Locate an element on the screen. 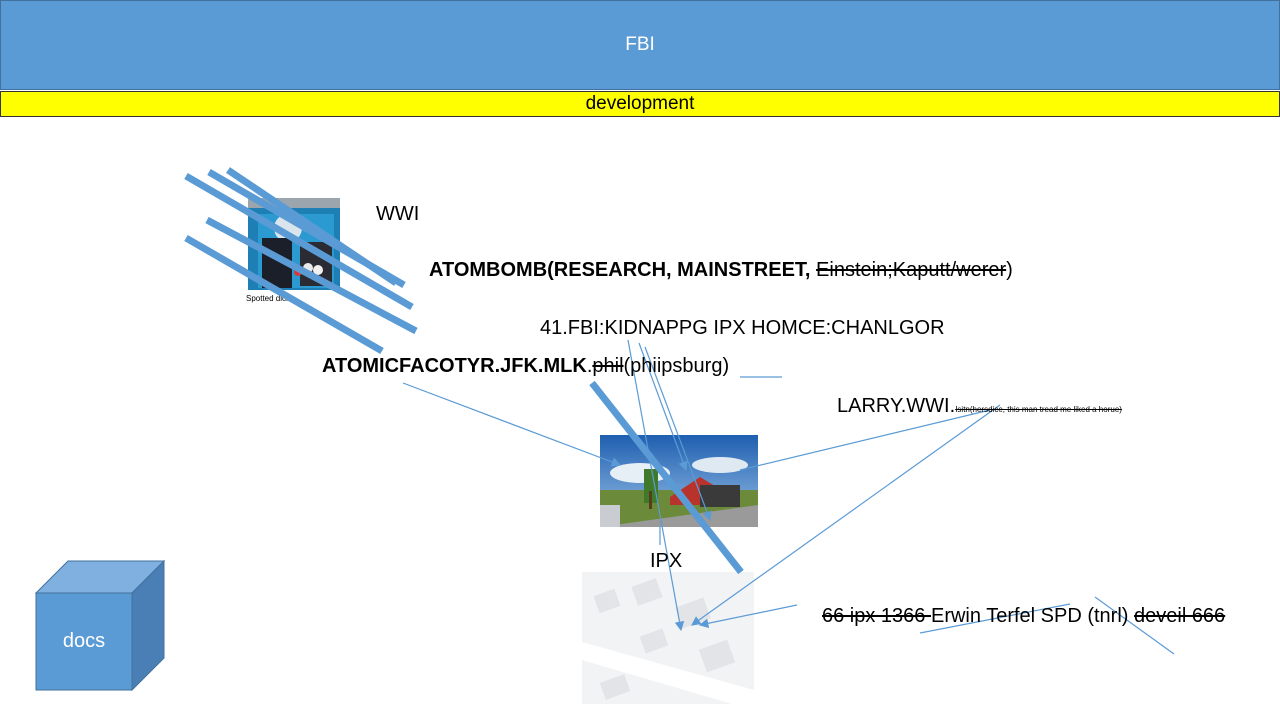  atombomb-struck-text: Einstein;Kaputt/werer is located at coordinates (911, 270).